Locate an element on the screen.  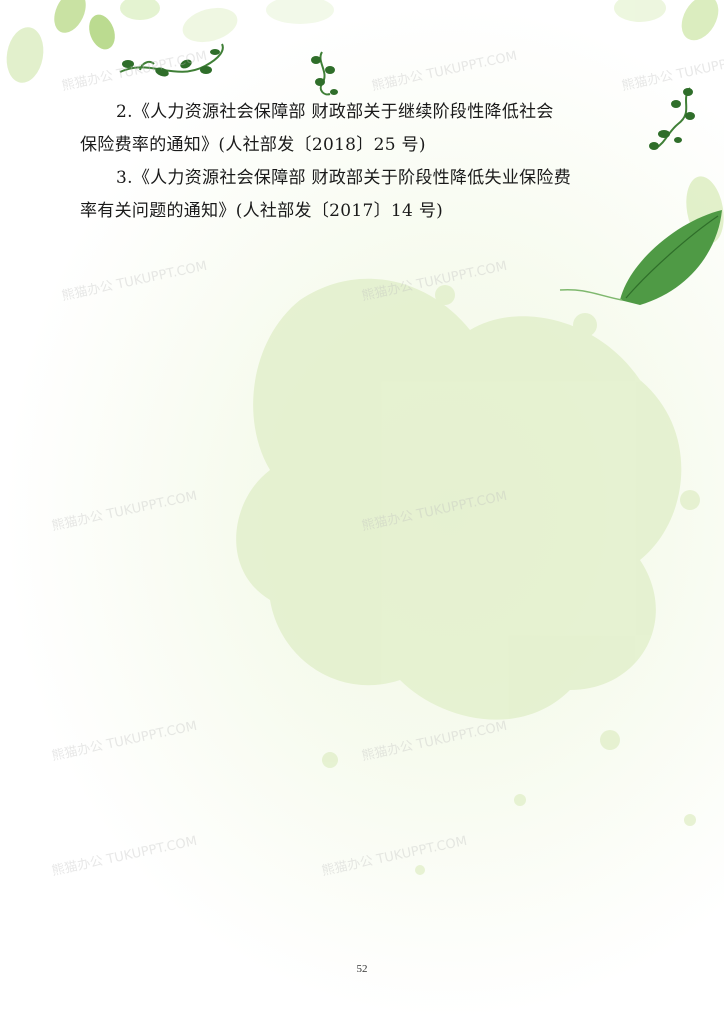
vine-ornament-middle is located at coordinates (324, 73).